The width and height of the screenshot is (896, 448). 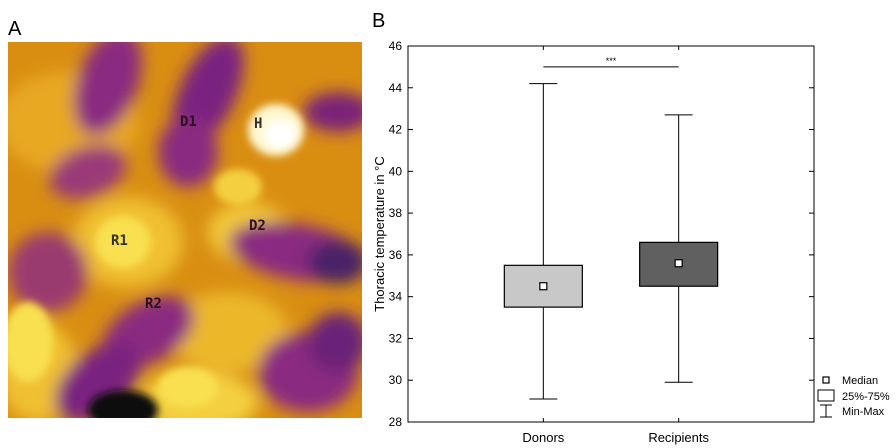 I want to click on legend-iqr-label: 25%-75%, so click(x=866, y=397).